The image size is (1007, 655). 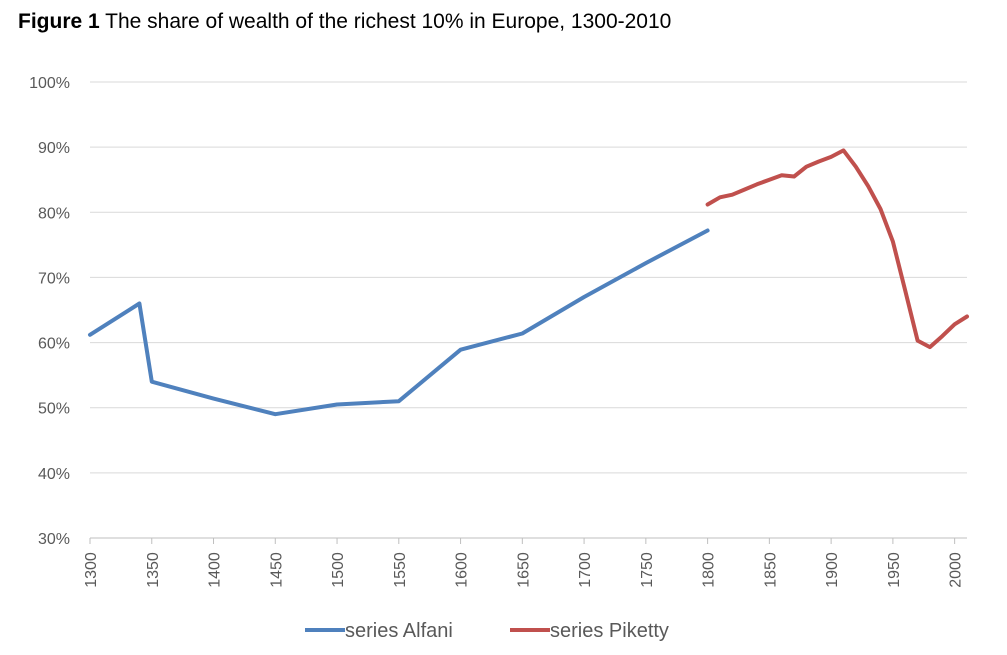 What do you see at coordinates (54, 409) in the screenshot?
I see `y-tick-label: 50%` at bounding box center [54, 409].